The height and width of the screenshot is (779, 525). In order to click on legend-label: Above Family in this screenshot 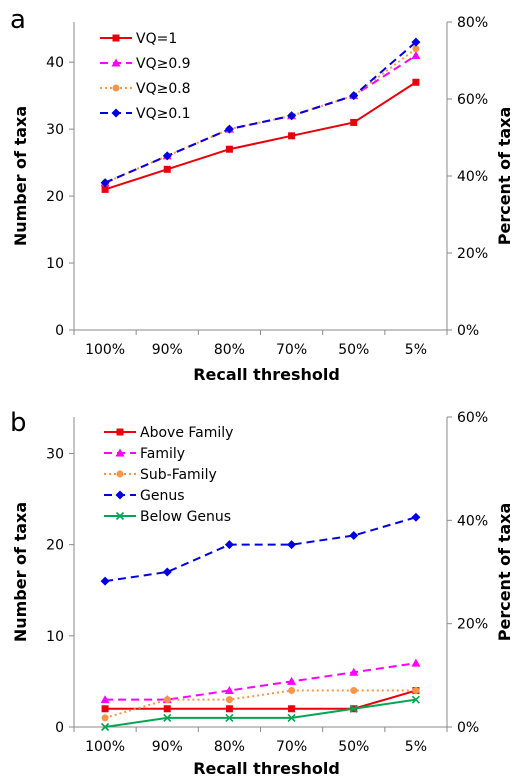, I will do `click(186, 433)`.